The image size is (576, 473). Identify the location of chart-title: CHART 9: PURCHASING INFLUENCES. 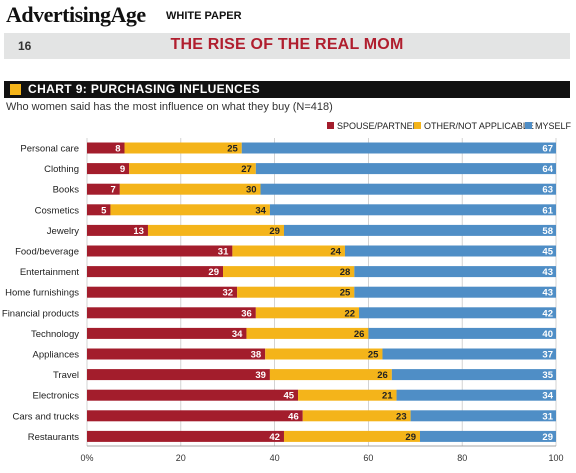
(144, 89).